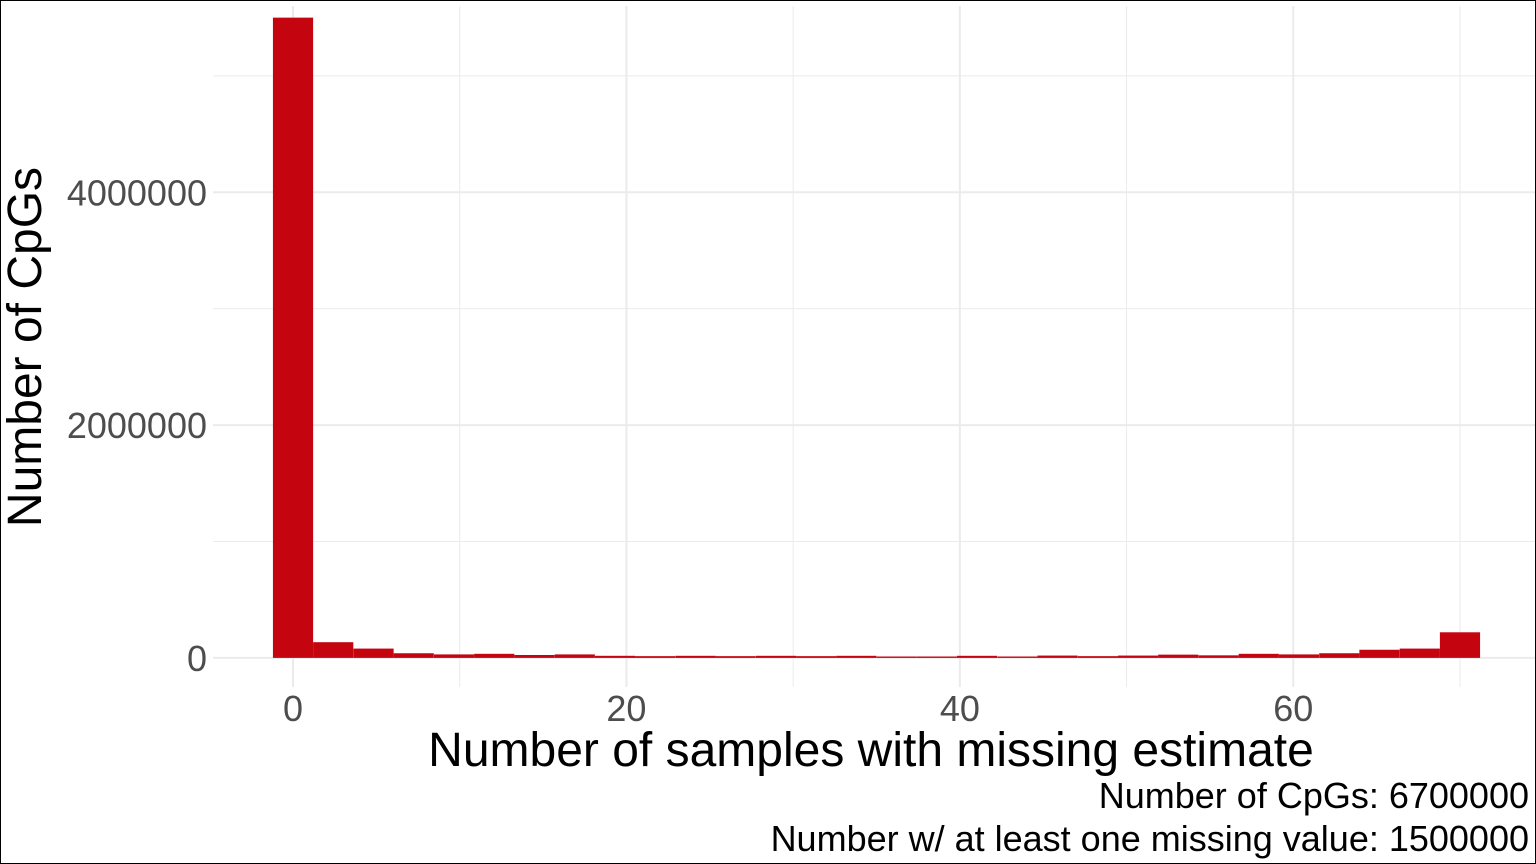  Describe the element at coordinates (1314, 795) in the screenshot. I see `caption-total-cpgs: Number of CpGs: 6700000` at that location.